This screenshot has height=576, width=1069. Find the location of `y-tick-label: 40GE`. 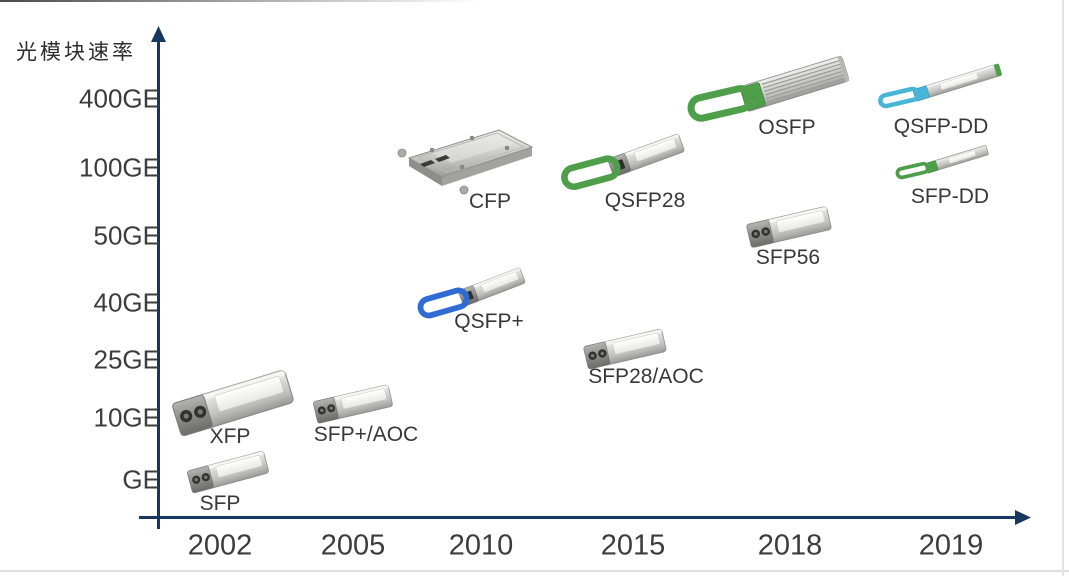

y-tick-label: 40GE is located at coordinates (127, 302).